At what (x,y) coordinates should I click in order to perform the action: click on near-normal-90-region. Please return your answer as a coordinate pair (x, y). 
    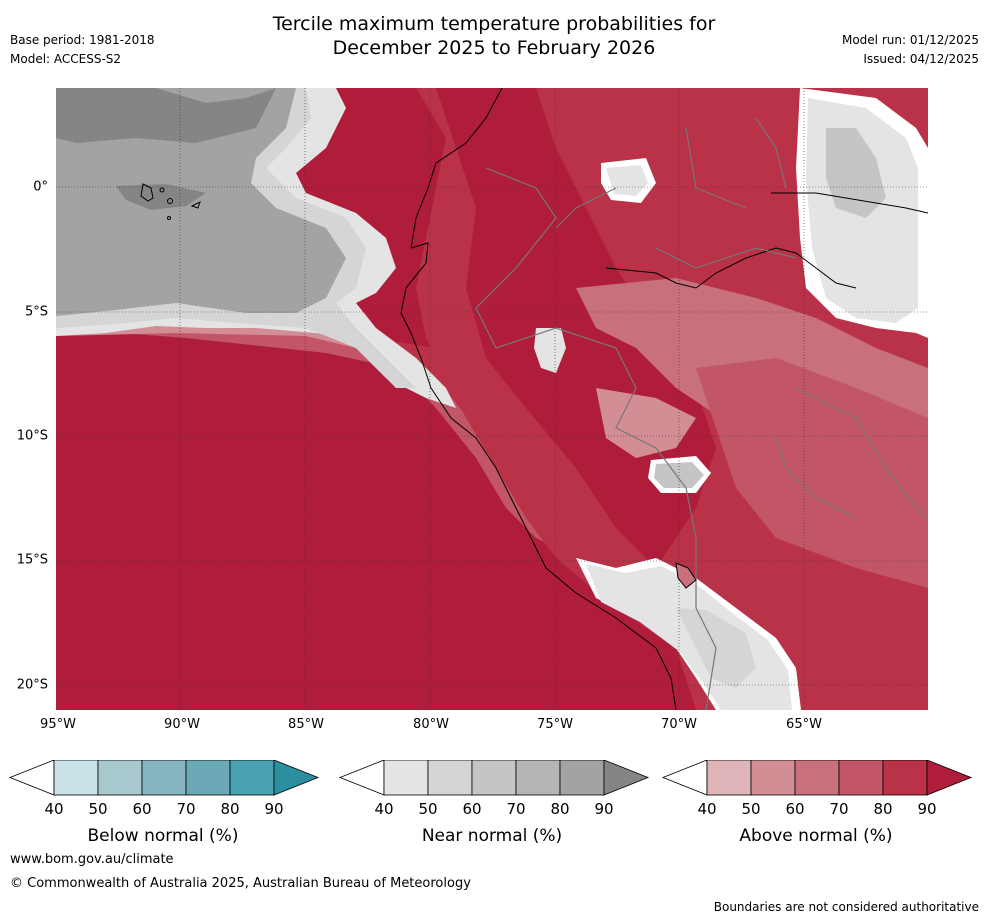
    Looking at the image, I should click on (166, 115).